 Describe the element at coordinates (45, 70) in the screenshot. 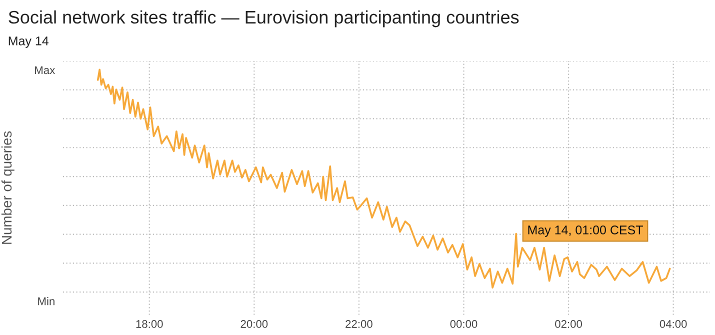

I see `text: Max` at that location.